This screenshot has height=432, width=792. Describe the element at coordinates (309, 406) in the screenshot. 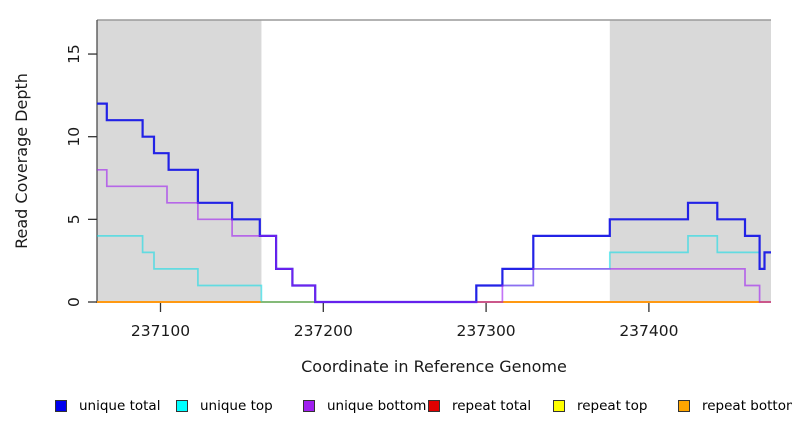

I see `legend-swatch-unique-bottom` at that location.